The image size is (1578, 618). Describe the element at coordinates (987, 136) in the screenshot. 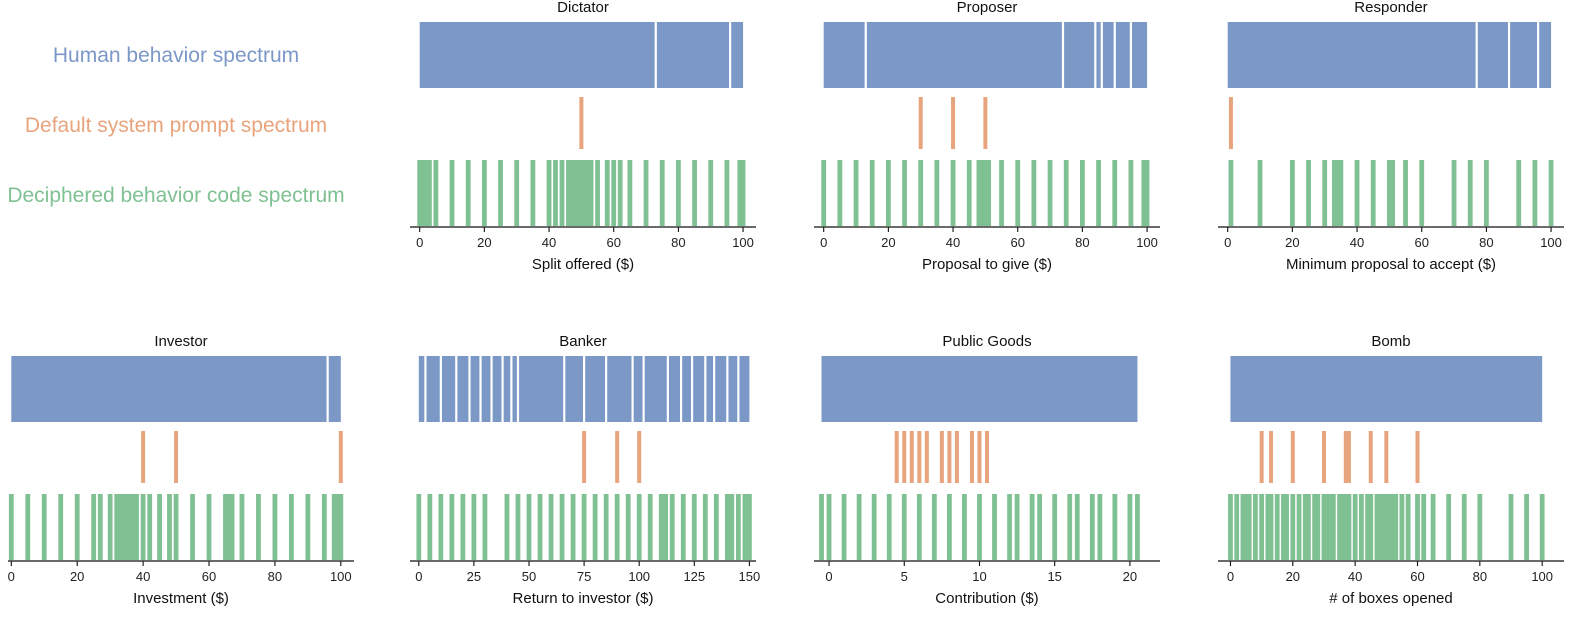

I see `spectrum-panel: Proposer 0 20 40 60 80 100 Proposal to give ($)` at that location.